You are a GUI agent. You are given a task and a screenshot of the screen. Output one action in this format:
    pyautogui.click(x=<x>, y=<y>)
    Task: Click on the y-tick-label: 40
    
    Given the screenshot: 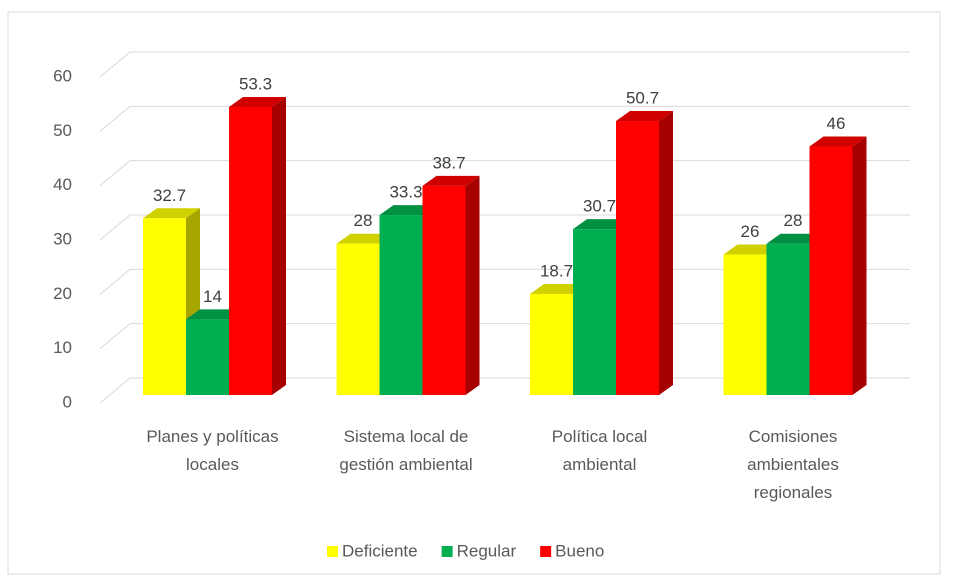 What is the action you would take?
    pyautogui.click(x=62, y=184)
    